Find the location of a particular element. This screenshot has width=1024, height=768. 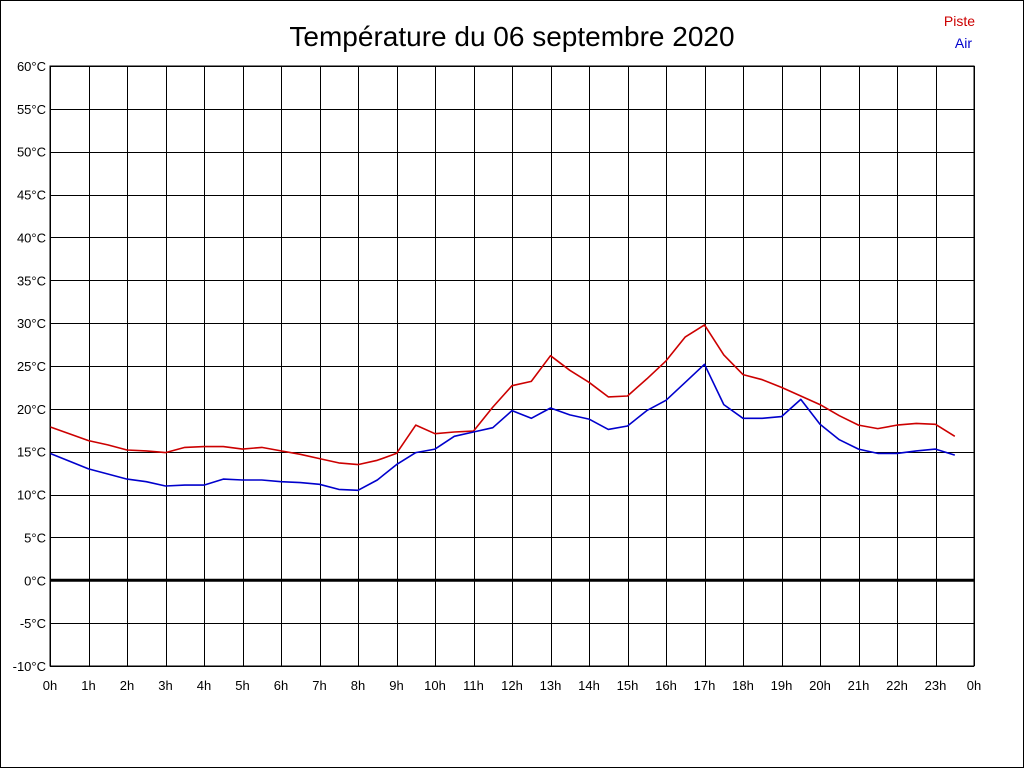

y-tick-label: 0°C is located at coordinates (35, 580).